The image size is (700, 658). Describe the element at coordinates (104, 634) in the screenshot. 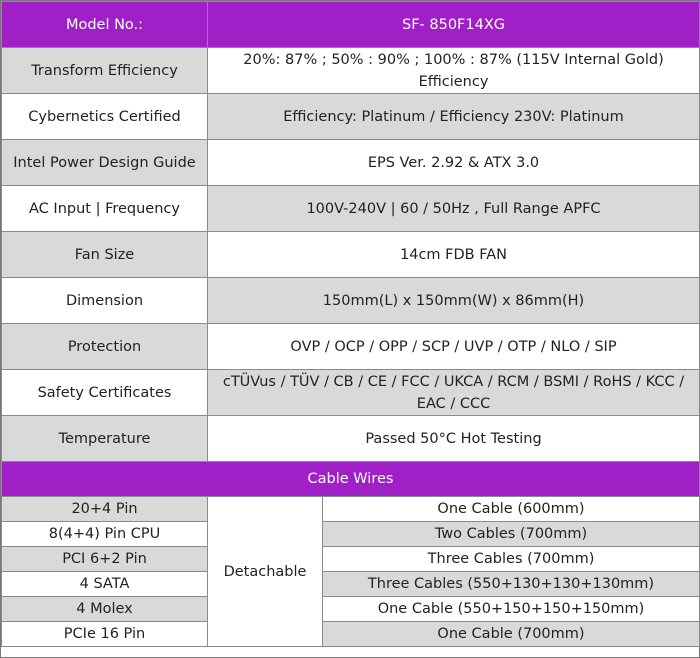

I see `cable-connector: PCIe 16 Pin` at that location.